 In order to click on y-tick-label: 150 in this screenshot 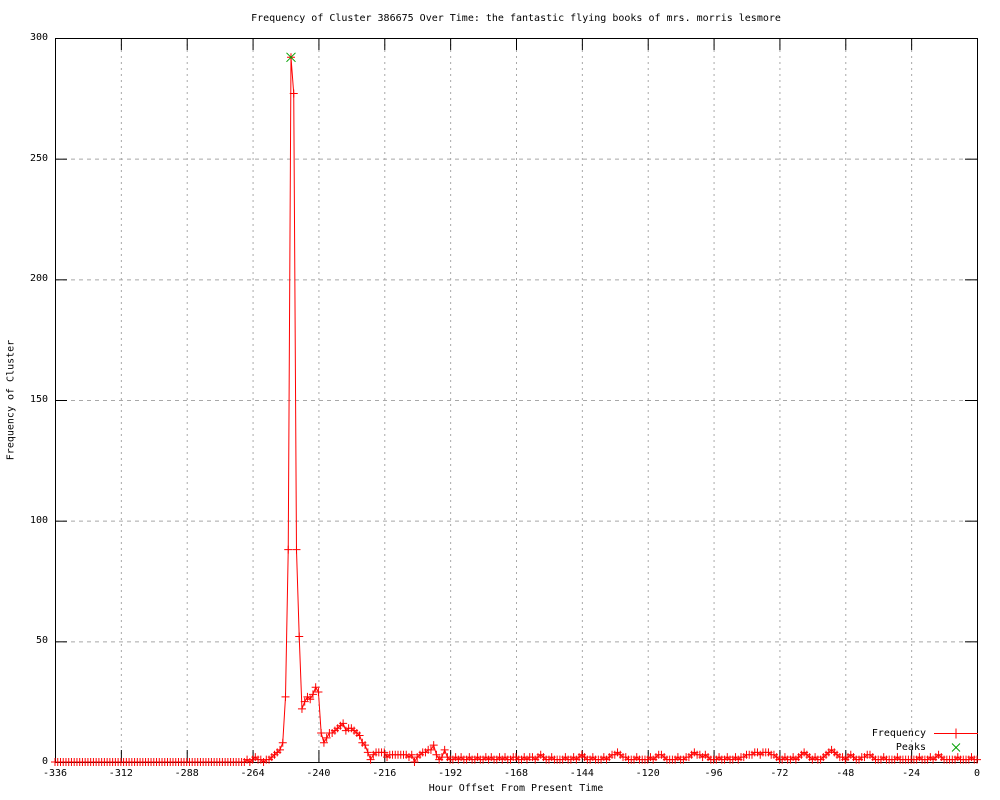, I will do `click(38, 399)`.